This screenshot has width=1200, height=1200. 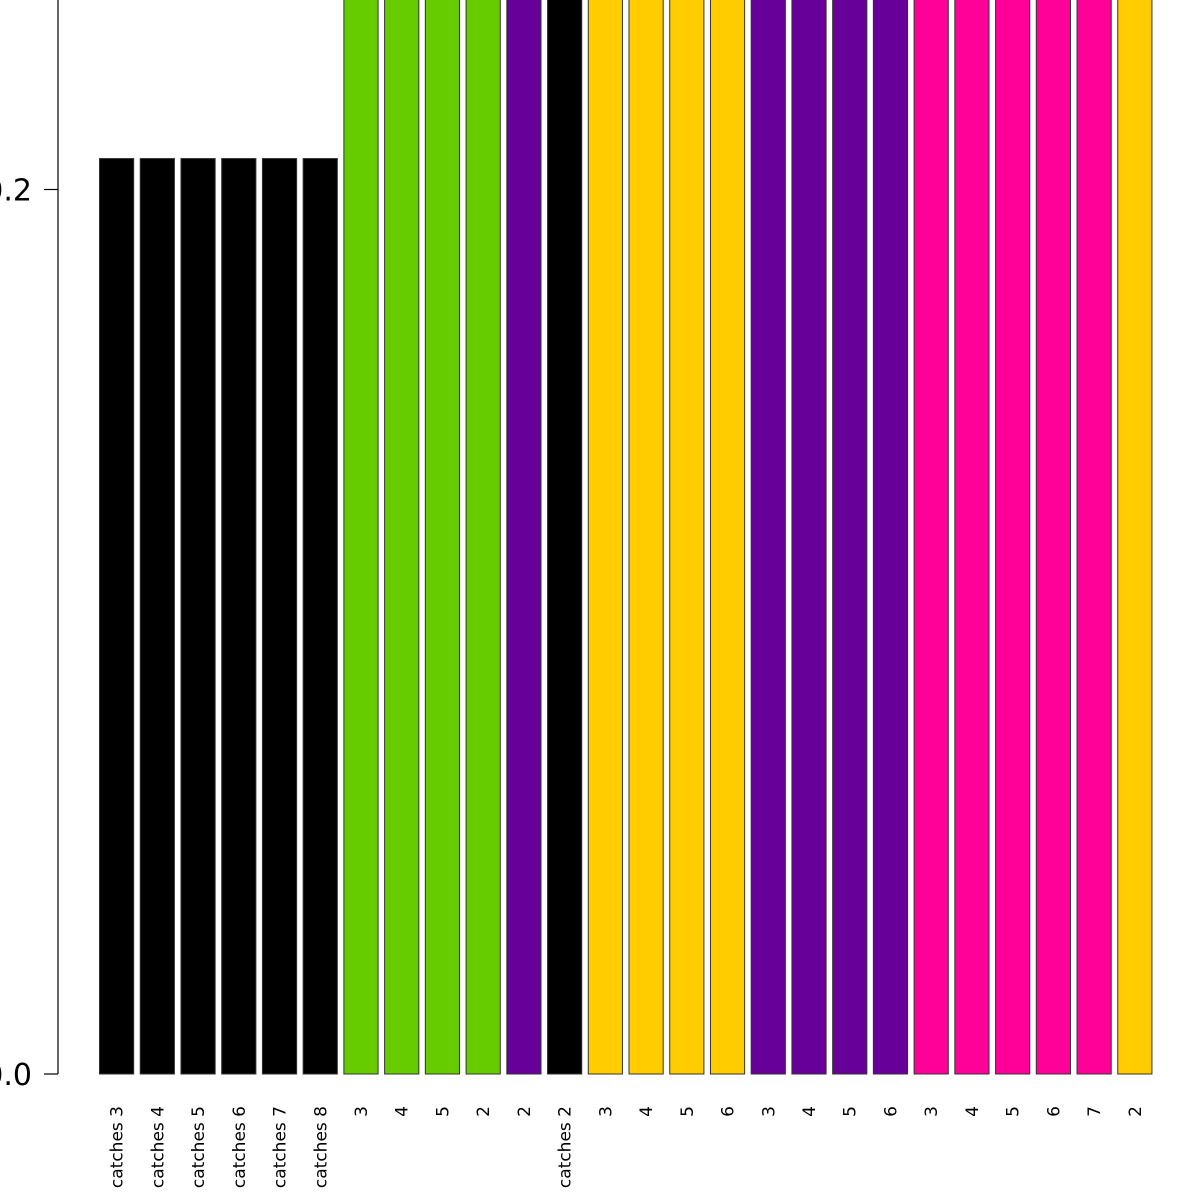 I want to click on x-tick-label: catches 6, so click(x=240, y=1147).